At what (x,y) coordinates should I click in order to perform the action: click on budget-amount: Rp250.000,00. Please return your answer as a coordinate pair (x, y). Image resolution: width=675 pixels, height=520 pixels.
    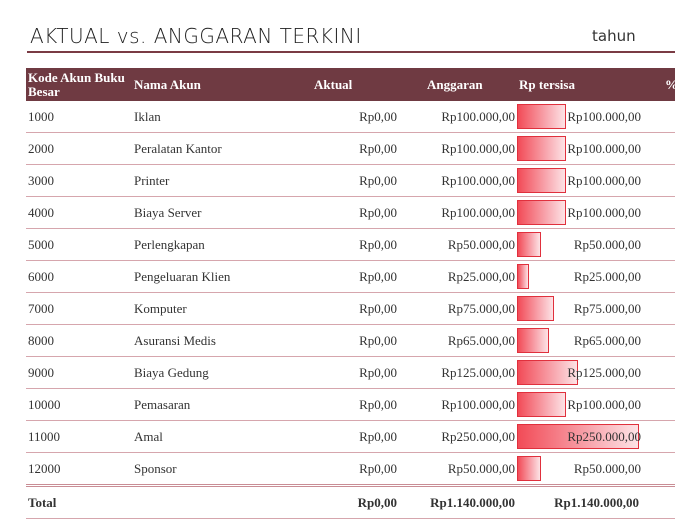
    Looking at the image, I should click on (458, 436).